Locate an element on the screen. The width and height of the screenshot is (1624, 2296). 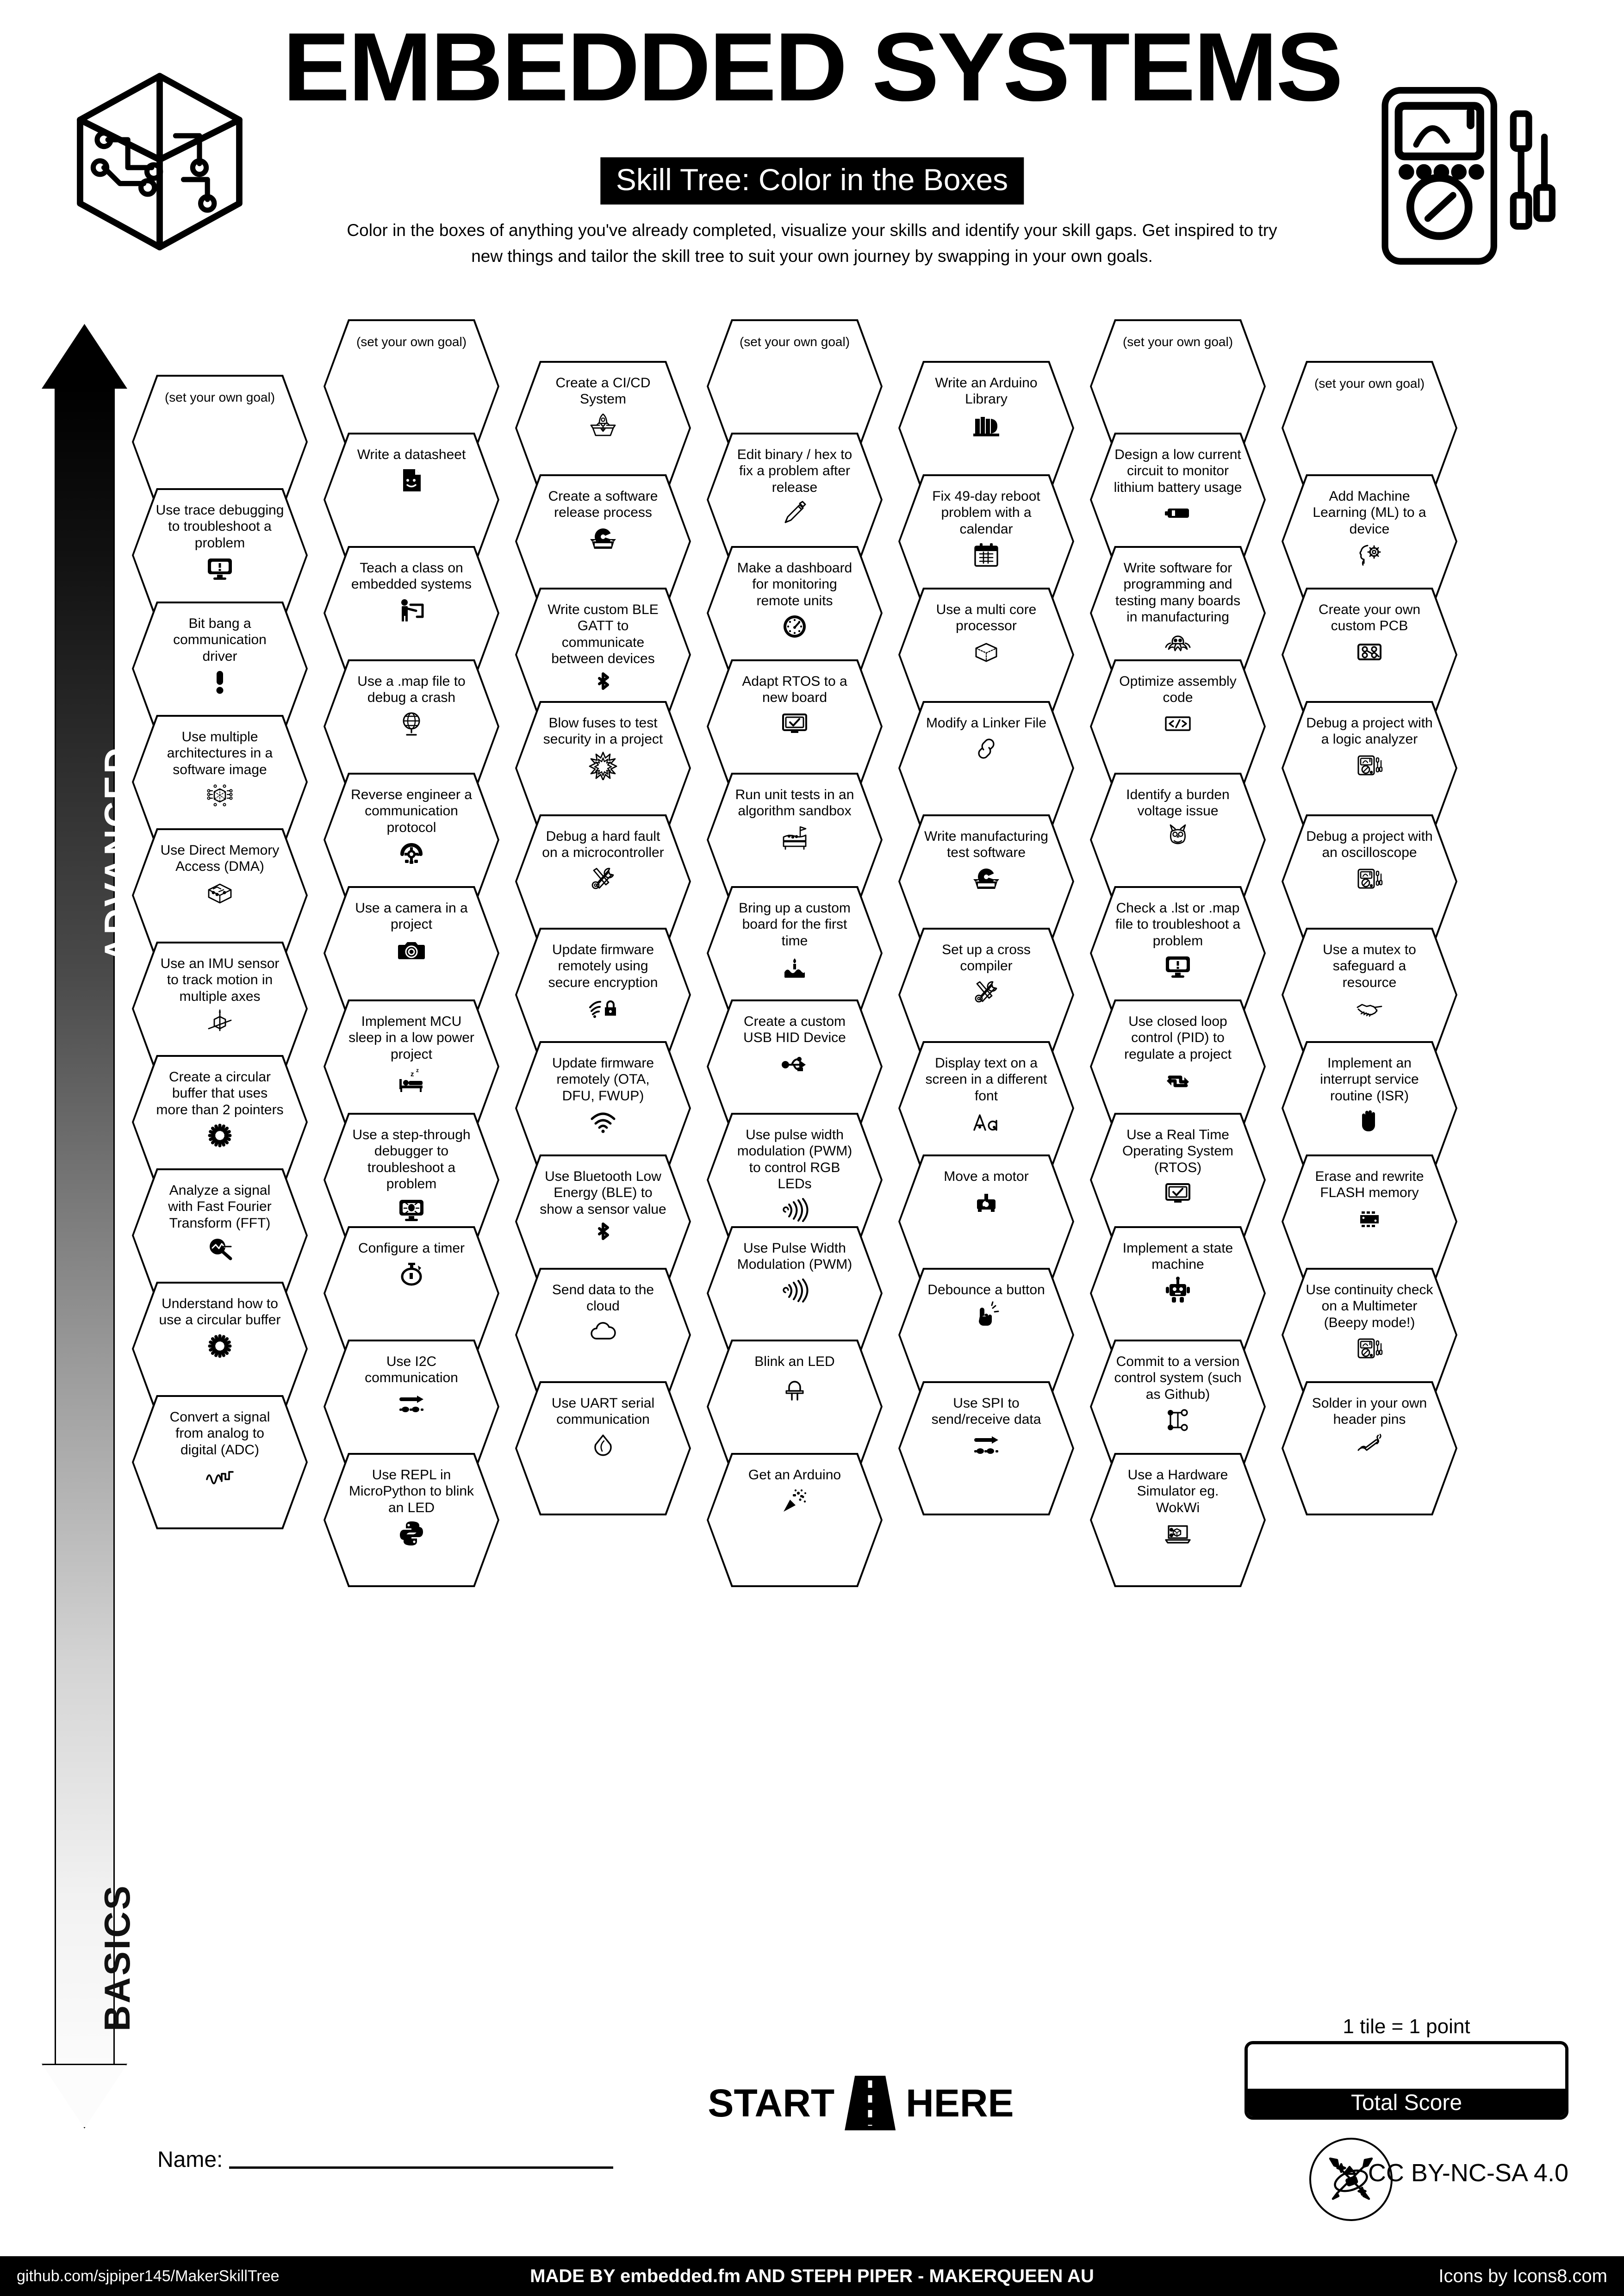
skill-tile: Use I2C communication is located at coordinates (411, 1407).